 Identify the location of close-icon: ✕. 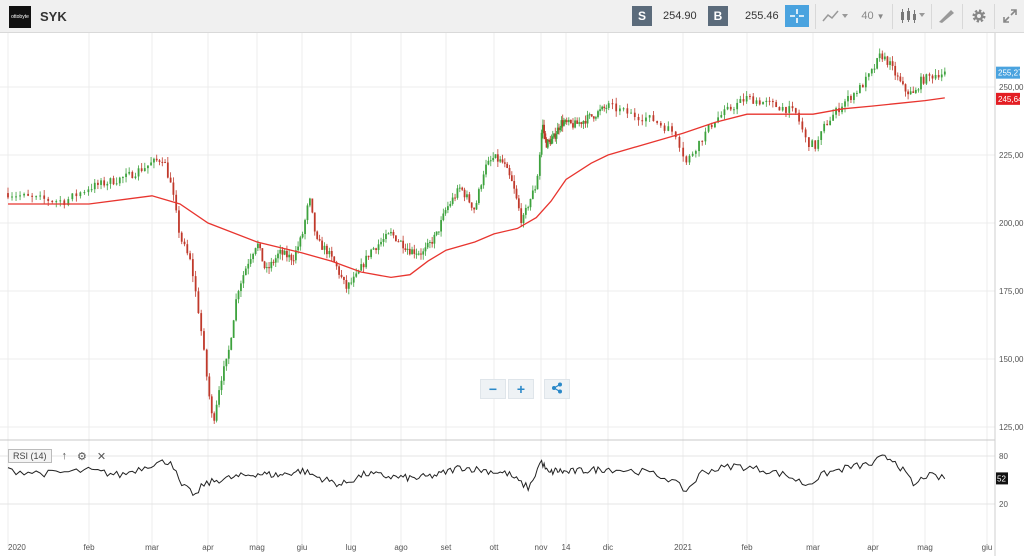
(101, 456).